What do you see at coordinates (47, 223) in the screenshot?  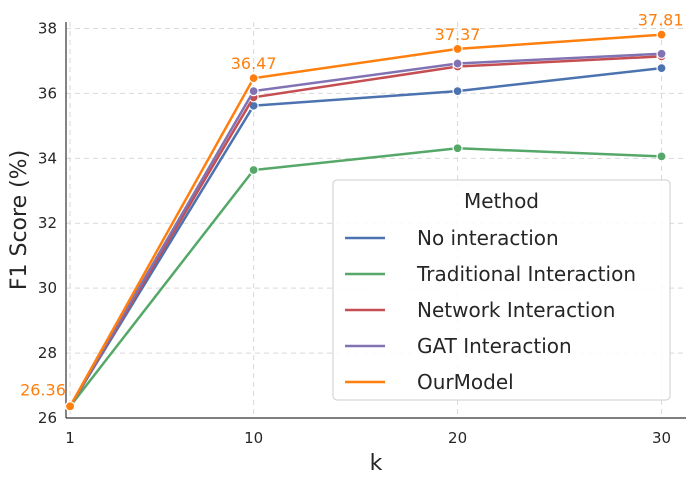 I see `y-tick-label: 32` at bounding box center [47, 223].